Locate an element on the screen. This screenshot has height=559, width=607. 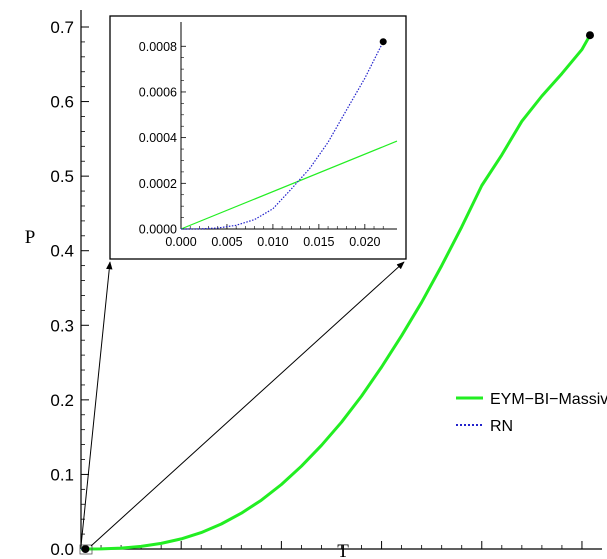
zoom-region-box is located at coordinates (86, 549).